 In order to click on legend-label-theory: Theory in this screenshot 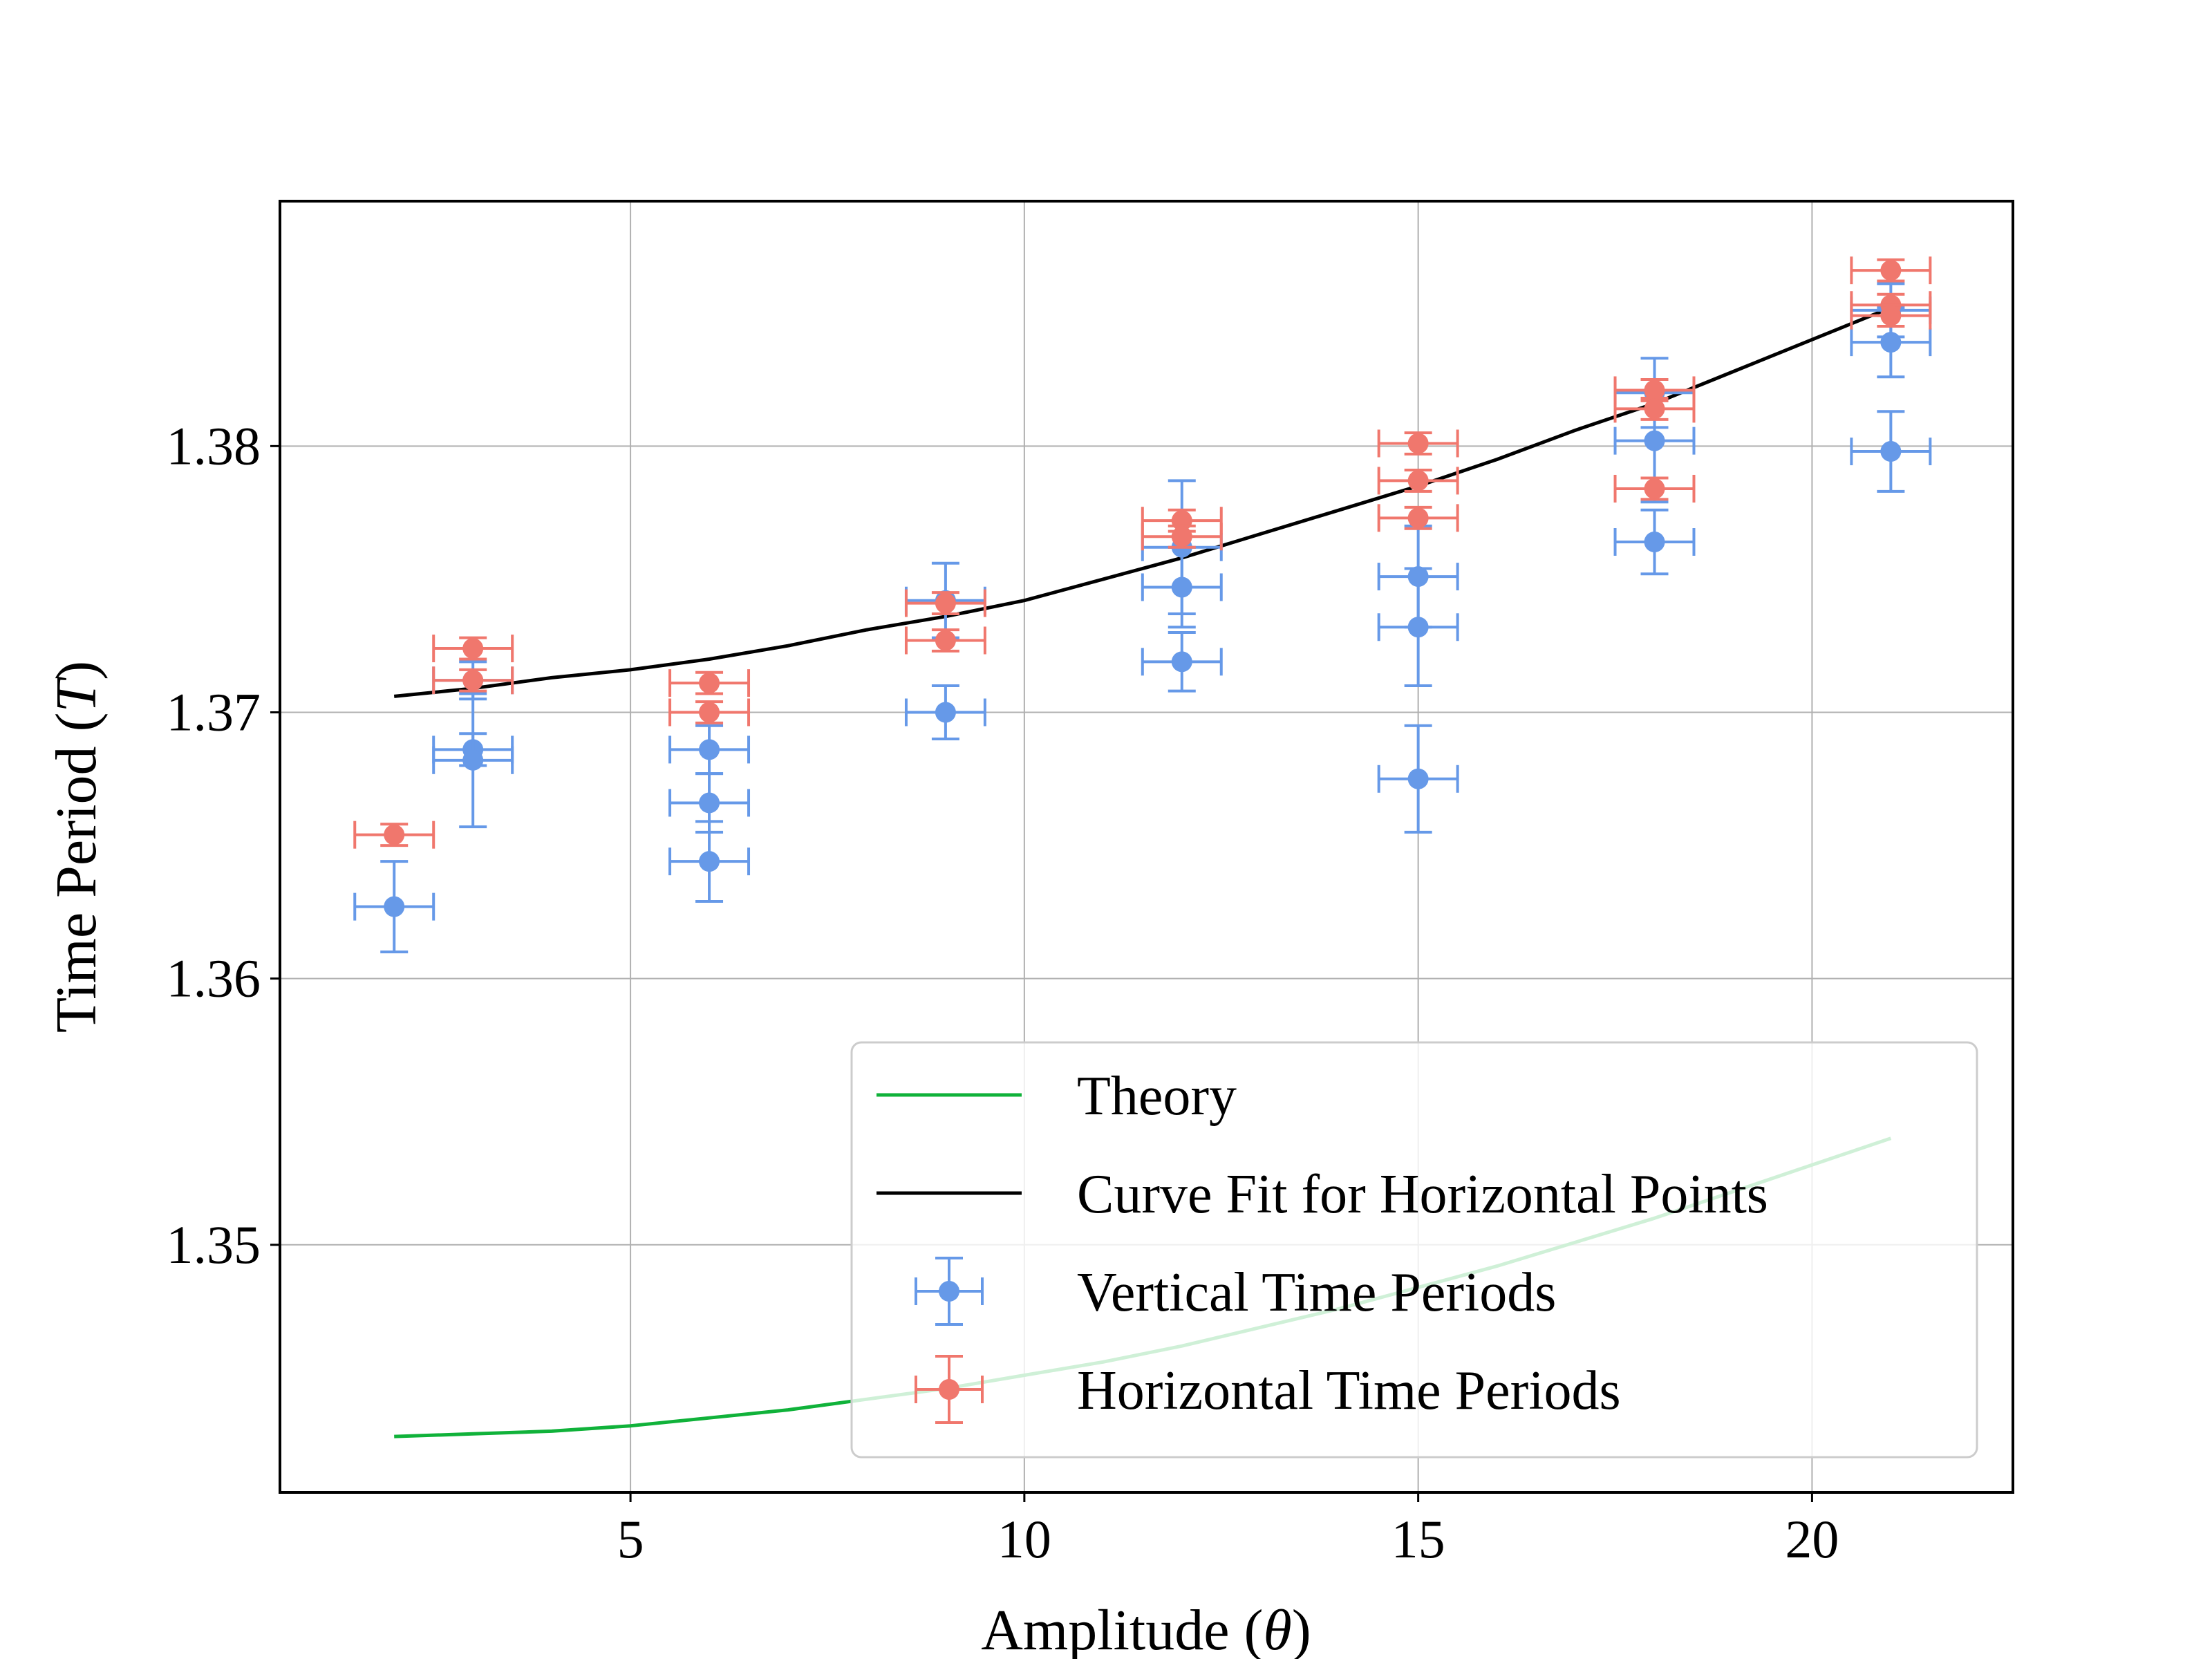, I will do `click(1157, 1096)`.